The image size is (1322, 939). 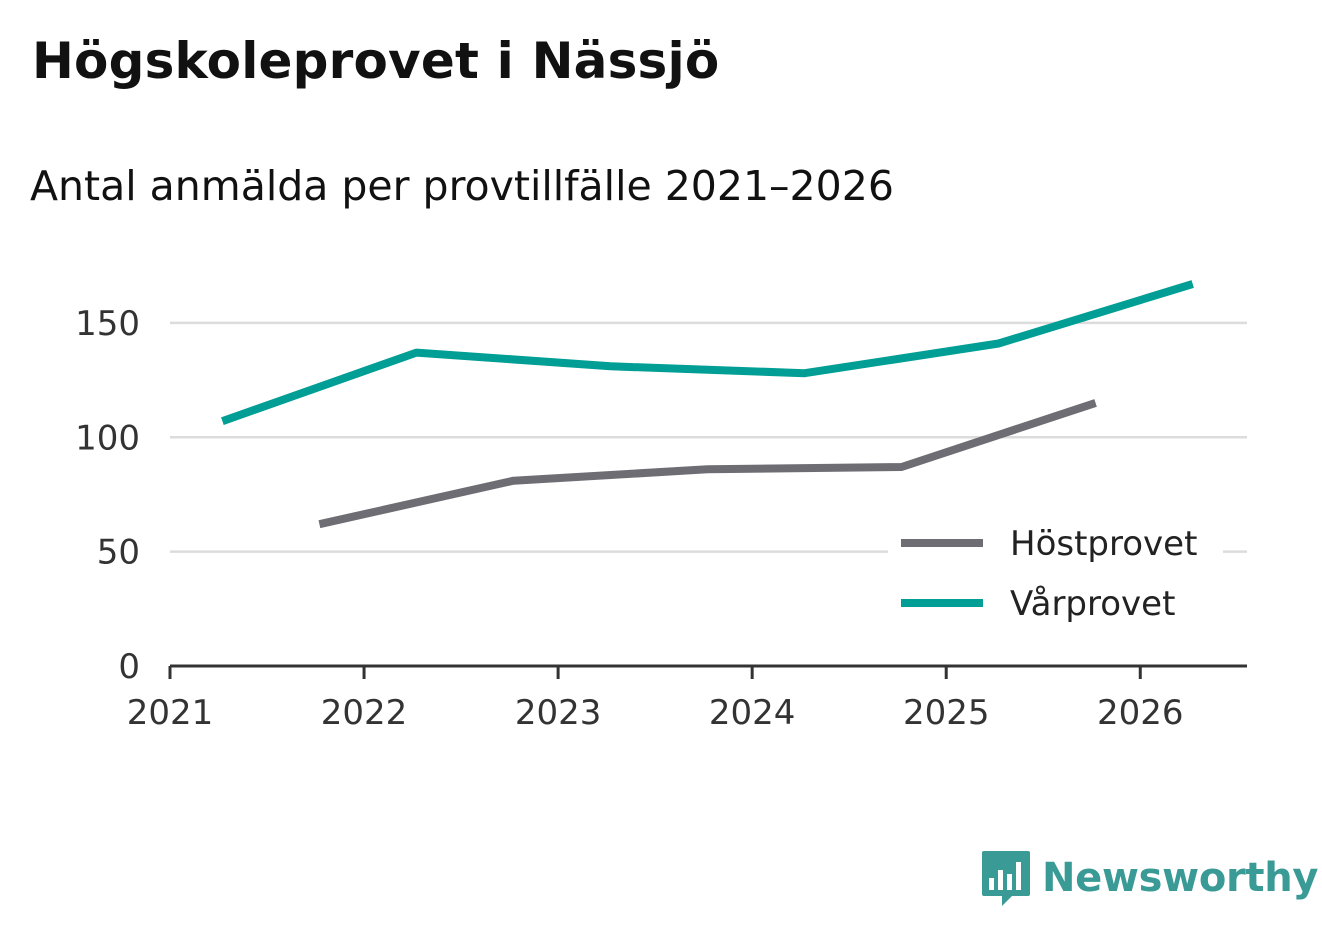 I want to click on x-tick-label: 2022, so click(x=364, y=713).